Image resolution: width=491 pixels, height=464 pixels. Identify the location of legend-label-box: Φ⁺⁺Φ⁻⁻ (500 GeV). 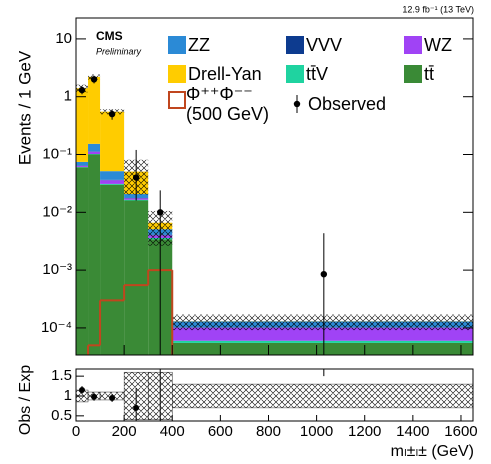
(228, 104).